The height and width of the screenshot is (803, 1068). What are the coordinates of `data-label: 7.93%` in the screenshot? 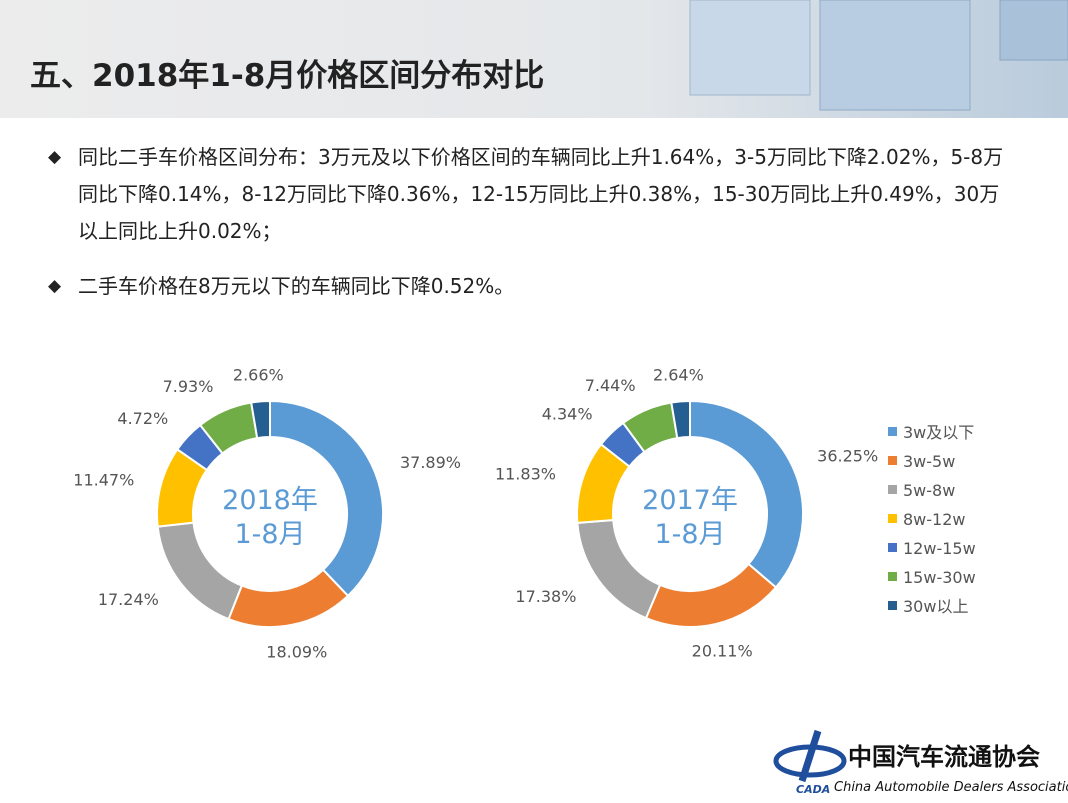 It's located at (188, 386).